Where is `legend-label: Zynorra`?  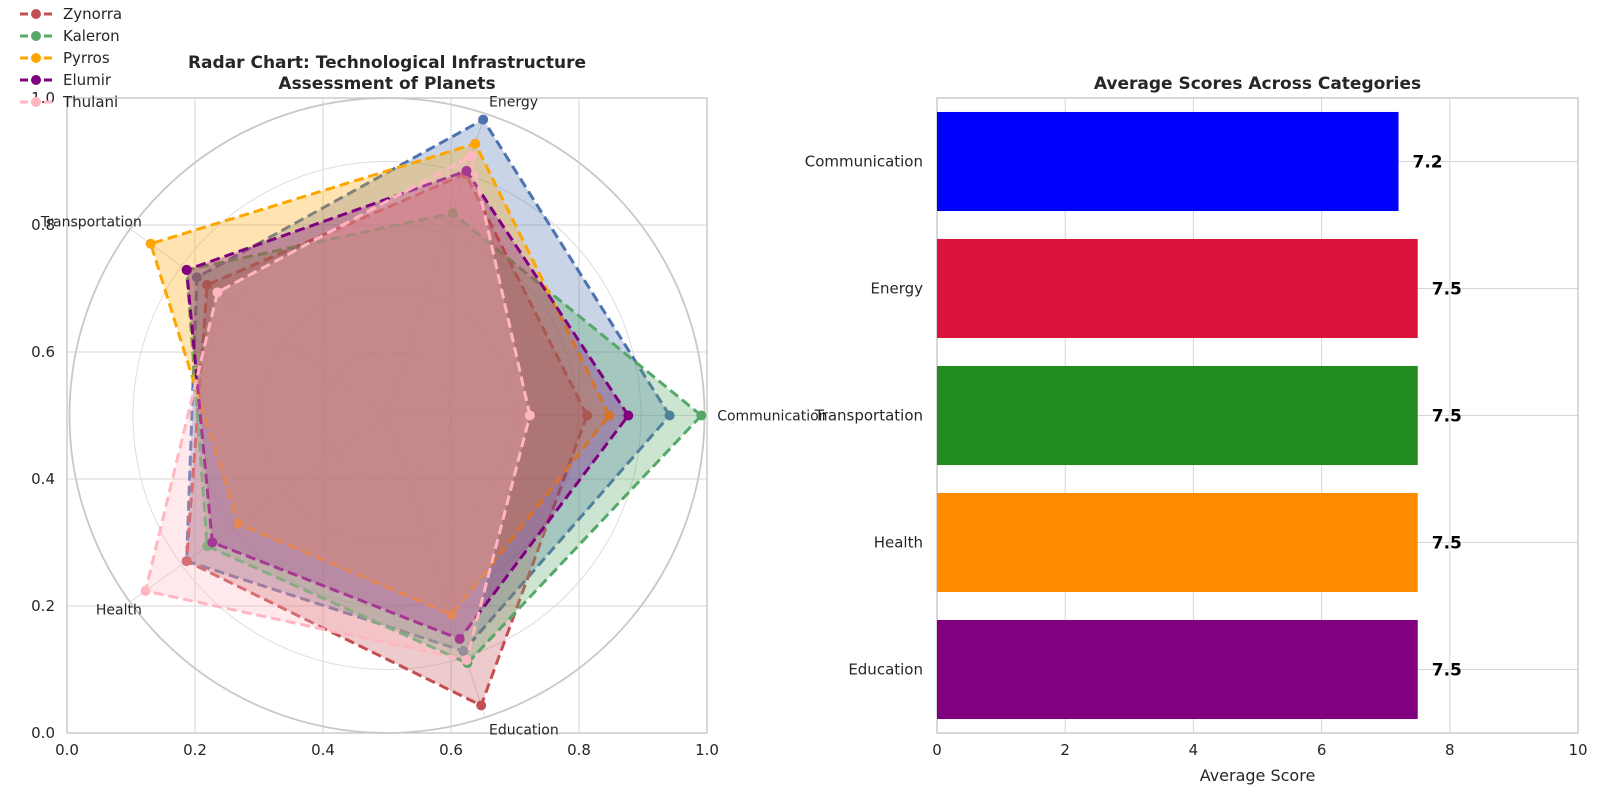
legend-label: Zynorra is located at coordinates (92, 14).